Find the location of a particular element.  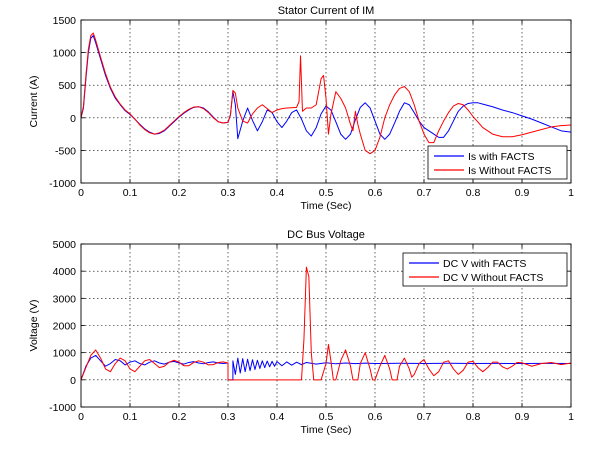

legend: Is with FACTS Is Without FACTS is located at coordinates (497, 162).